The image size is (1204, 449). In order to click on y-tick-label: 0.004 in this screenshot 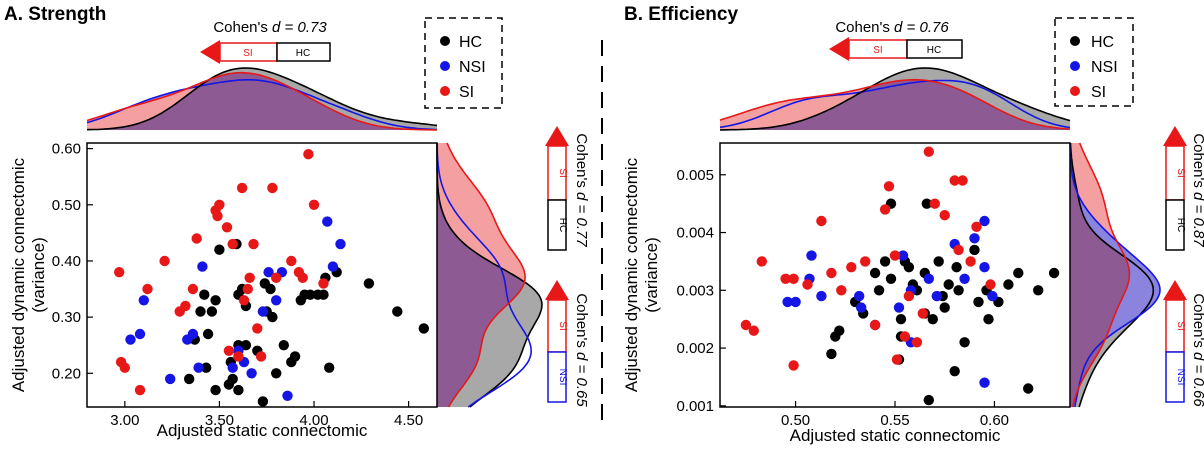, I will do `click(695, 233)`.